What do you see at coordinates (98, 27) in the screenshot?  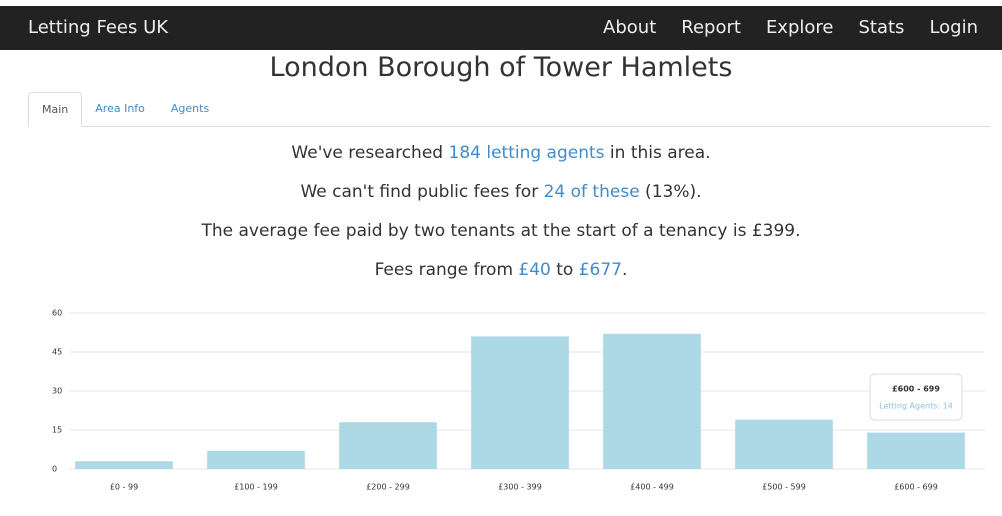 I see `brand: Letting Fees UK` at bounding box center [98, 27].